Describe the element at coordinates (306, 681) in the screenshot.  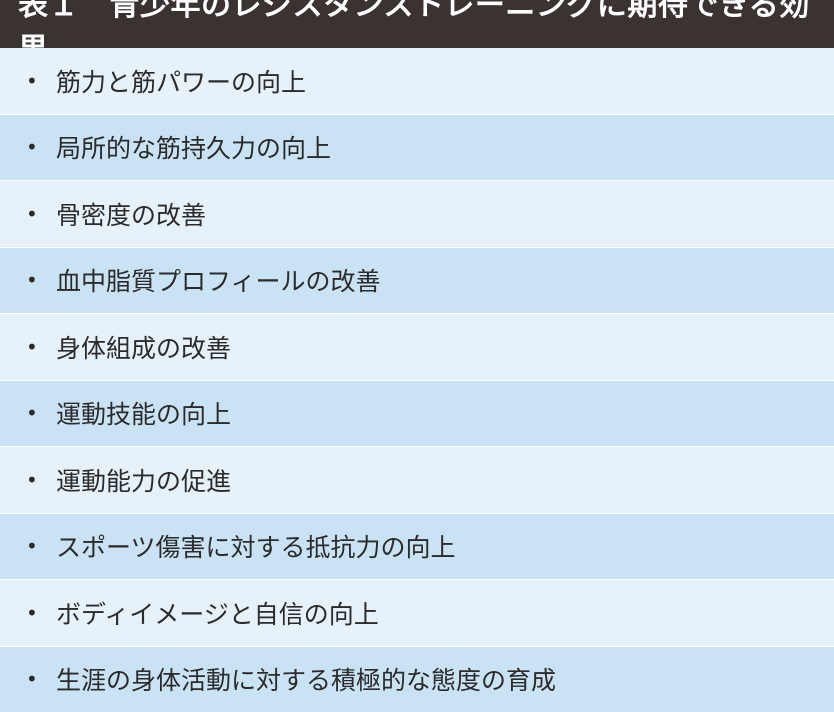
I see `row-text: 生涯の身体活動に対する積極的な態度の育成` at that location.